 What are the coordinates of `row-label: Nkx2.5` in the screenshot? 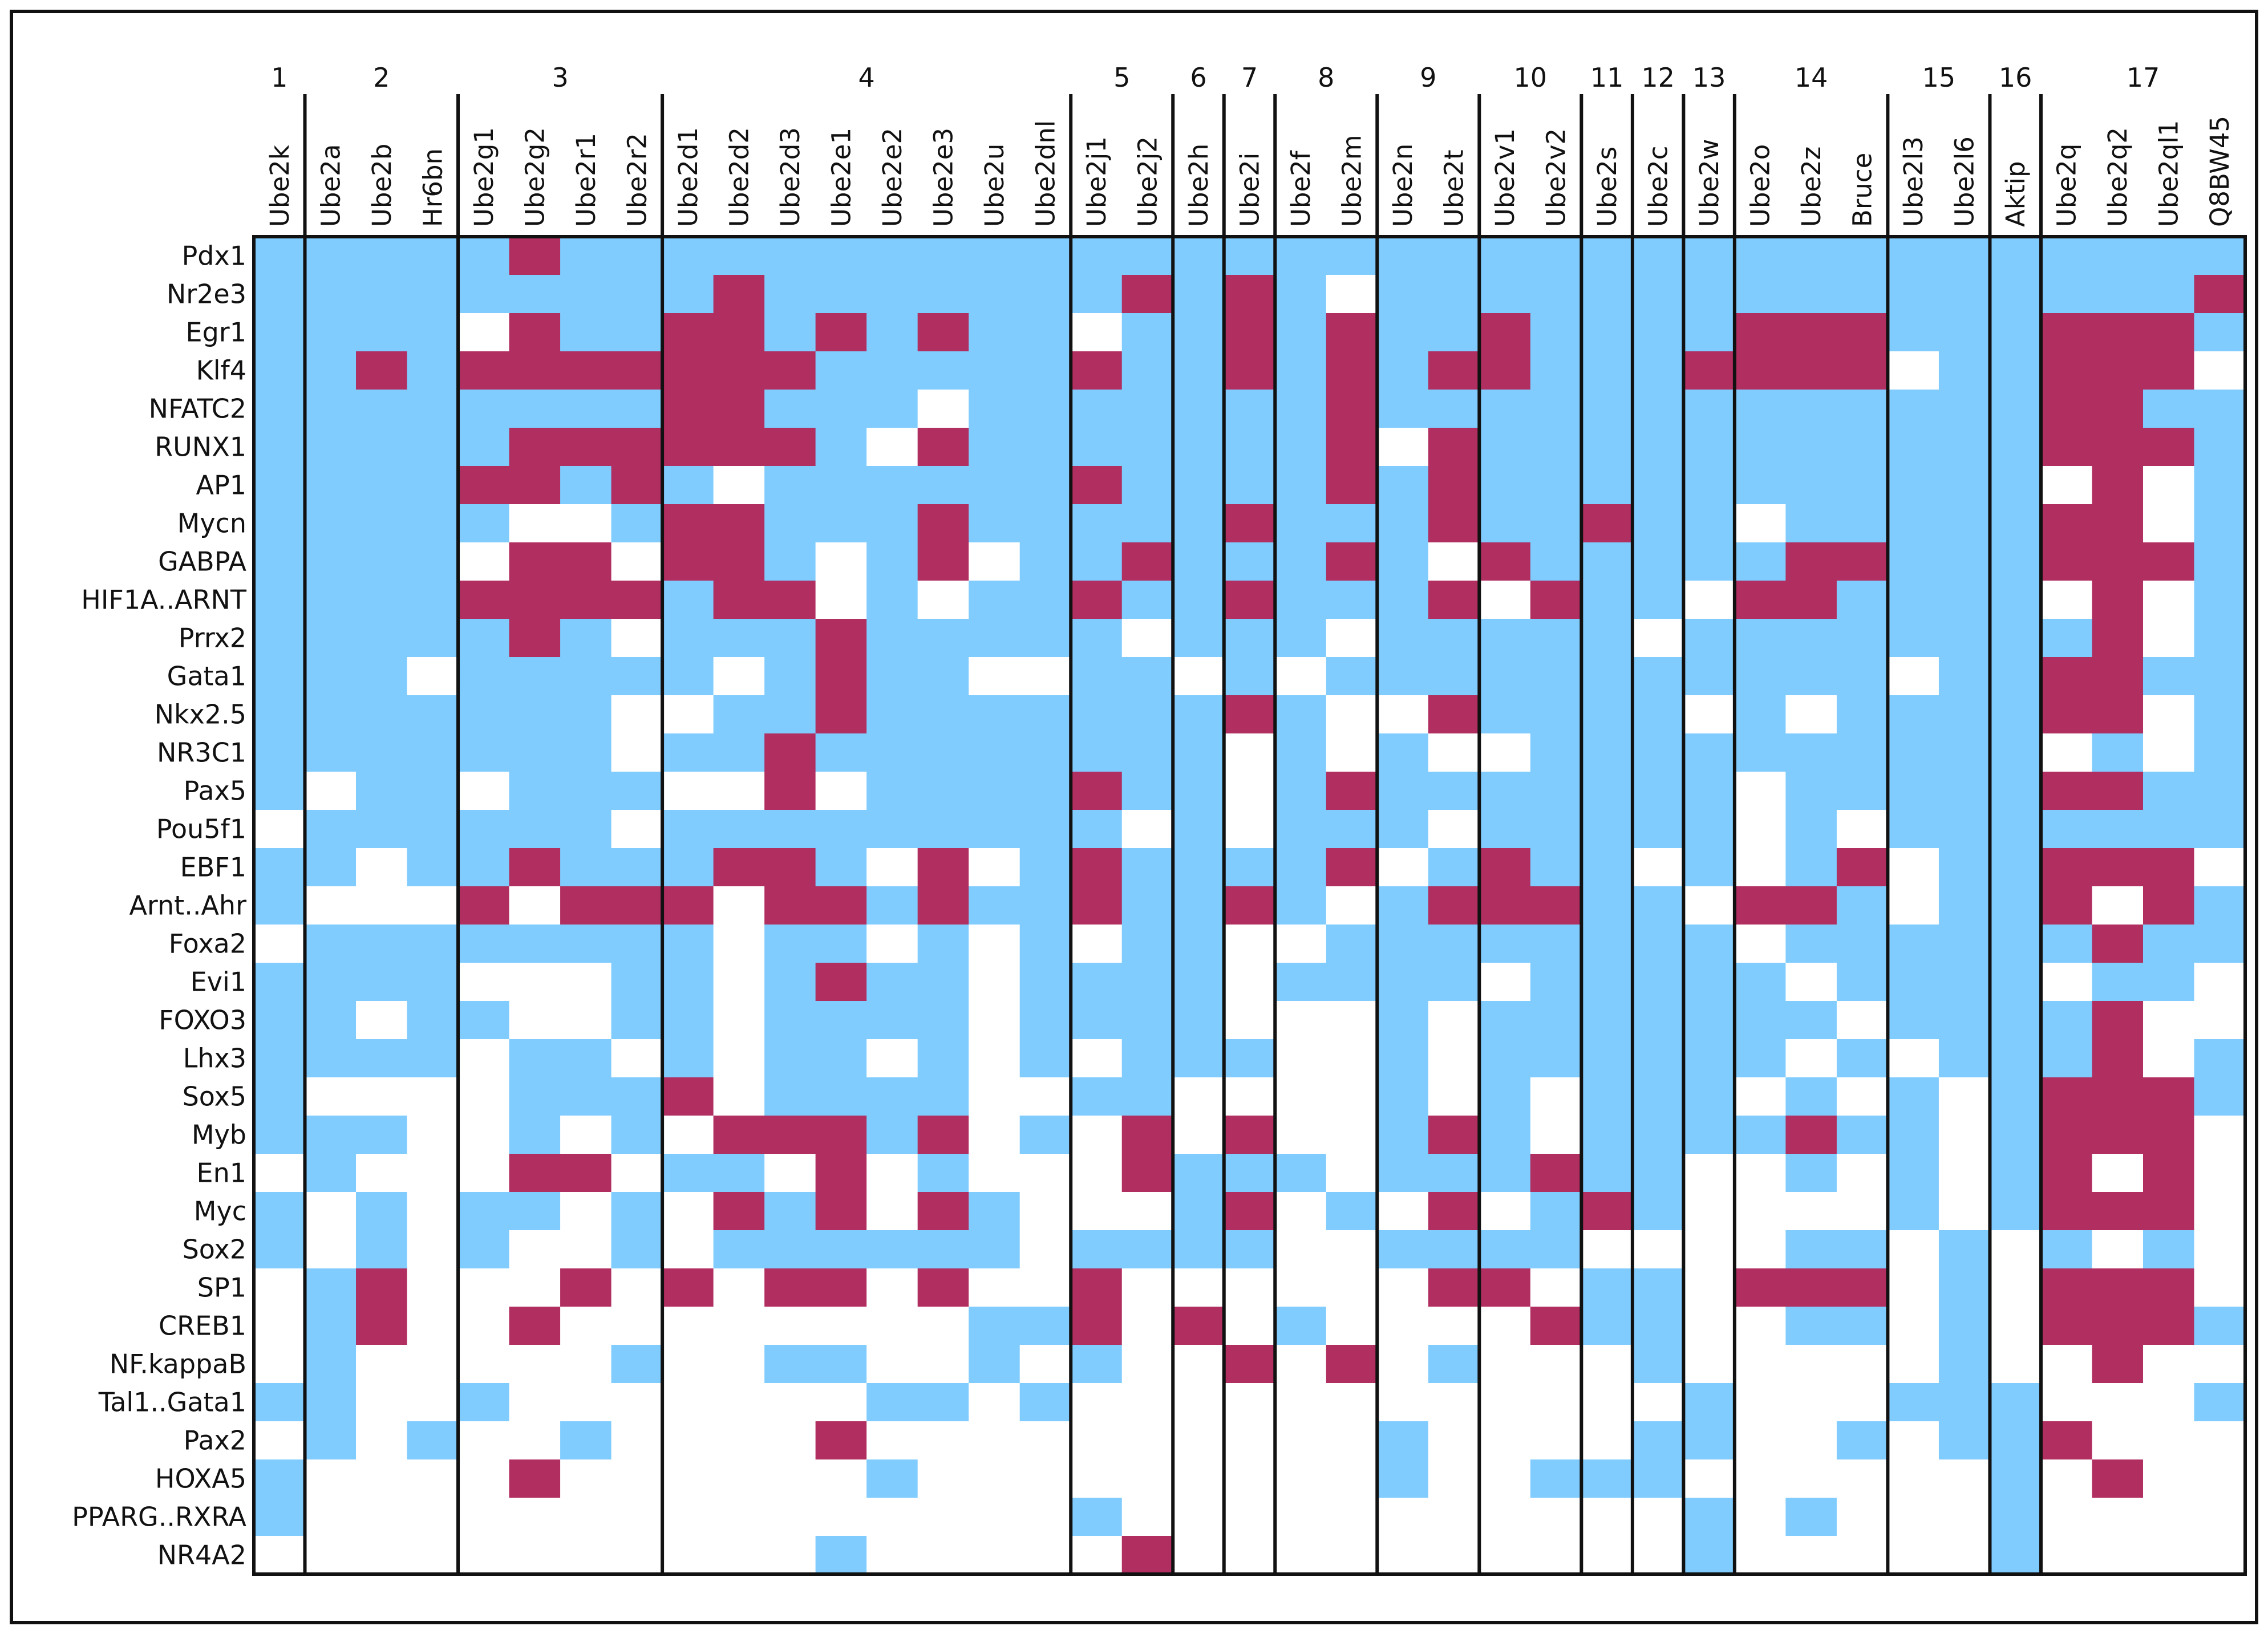 It's located at (200, 714).